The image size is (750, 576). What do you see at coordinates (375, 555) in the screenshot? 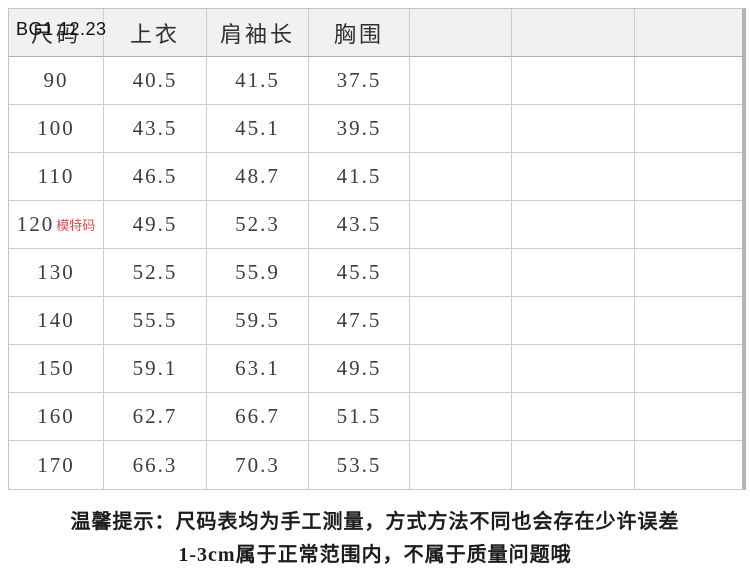
I see `footer-note-line2: 1-3cm属于正常范围内，不属于质量问题哦` at bounding box center [375, 555].